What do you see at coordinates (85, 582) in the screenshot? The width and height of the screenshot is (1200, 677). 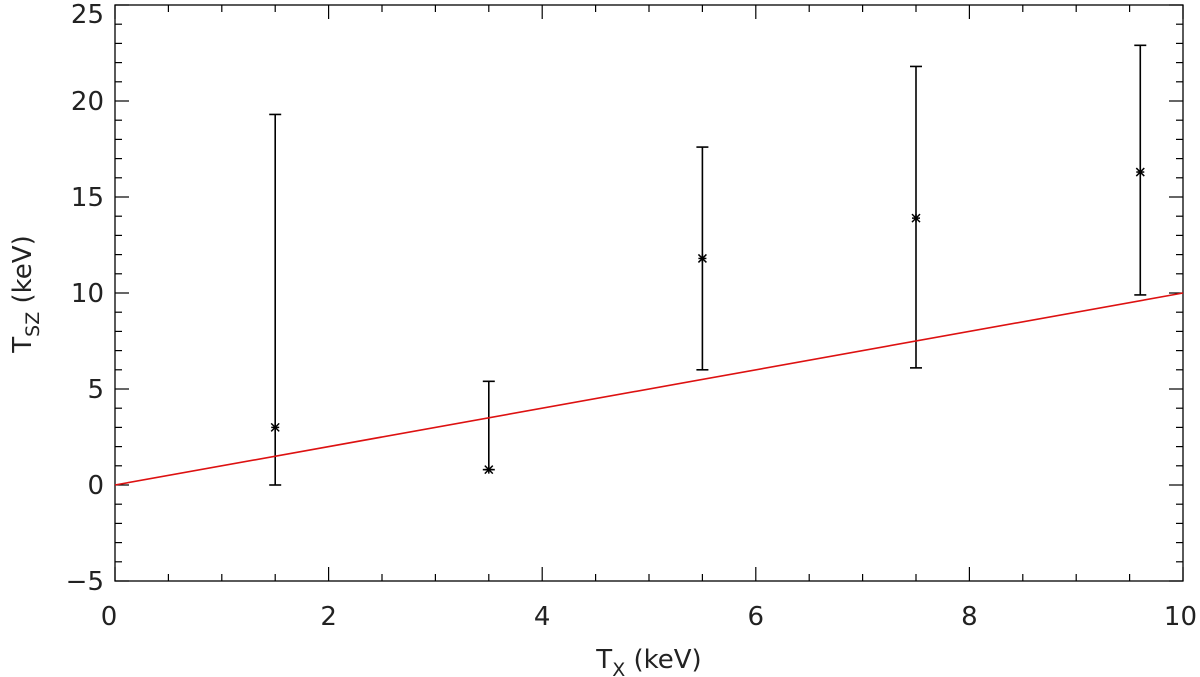 I see `y-tick-label: −5` at bounding box center [85, 582].